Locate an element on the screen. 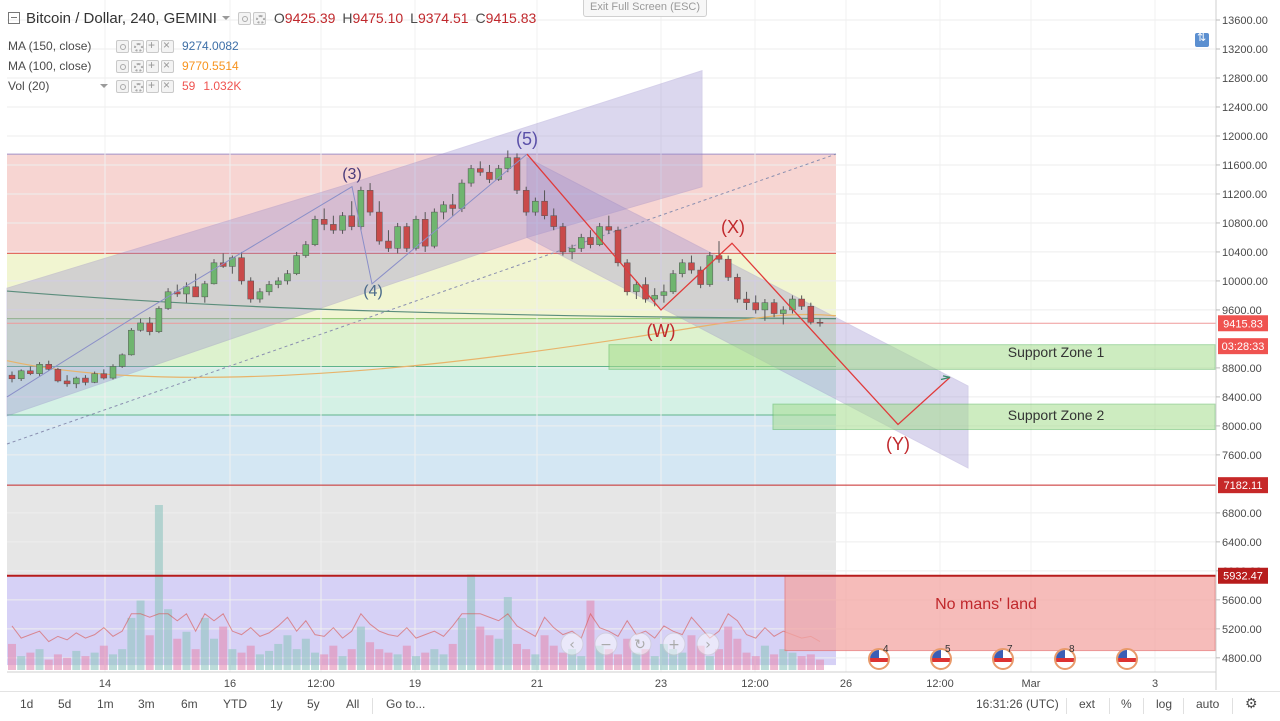 The height and width of the screenshot is (721, 1280). range-button-1m: 1m is located at coordinates (105, 704).